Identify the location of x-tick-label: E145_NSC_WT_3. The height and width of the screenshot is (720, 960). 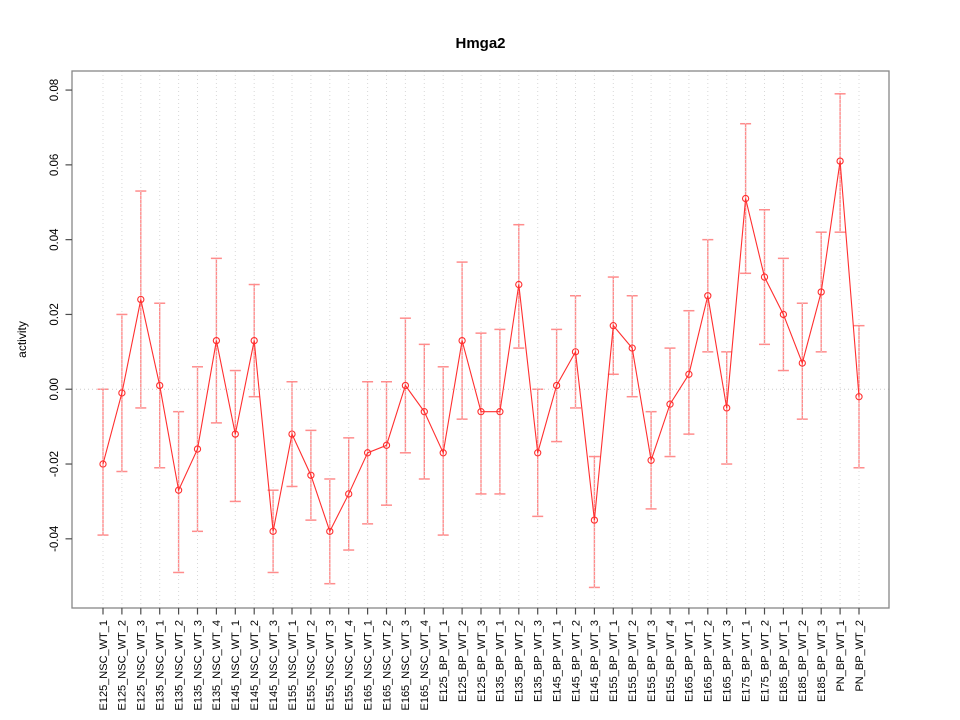
(274, 665).